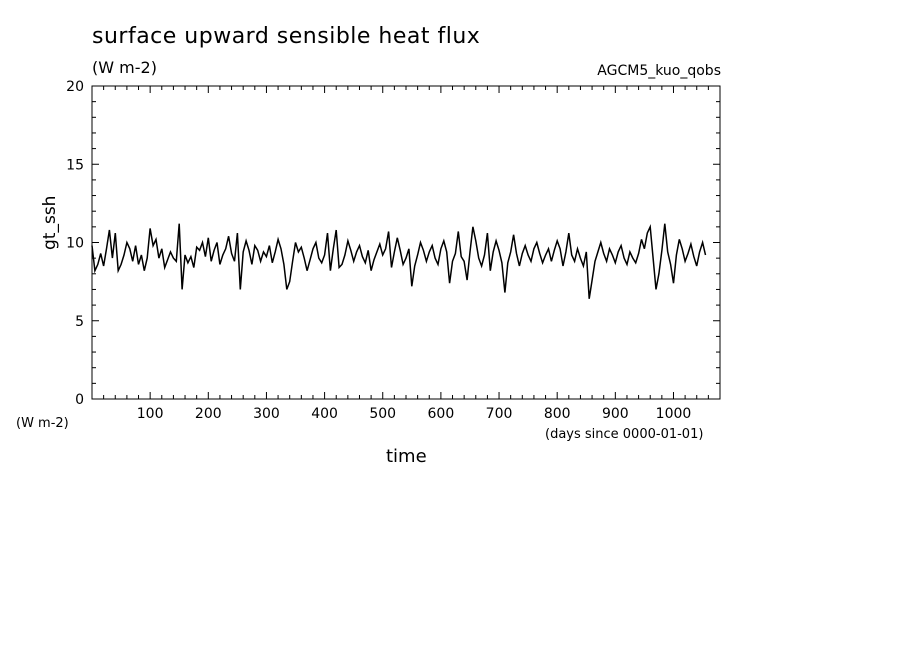  What do you see at coordinates (399, 261) in the screenshot?
I see `series-line` at bounding box center [399, 261].